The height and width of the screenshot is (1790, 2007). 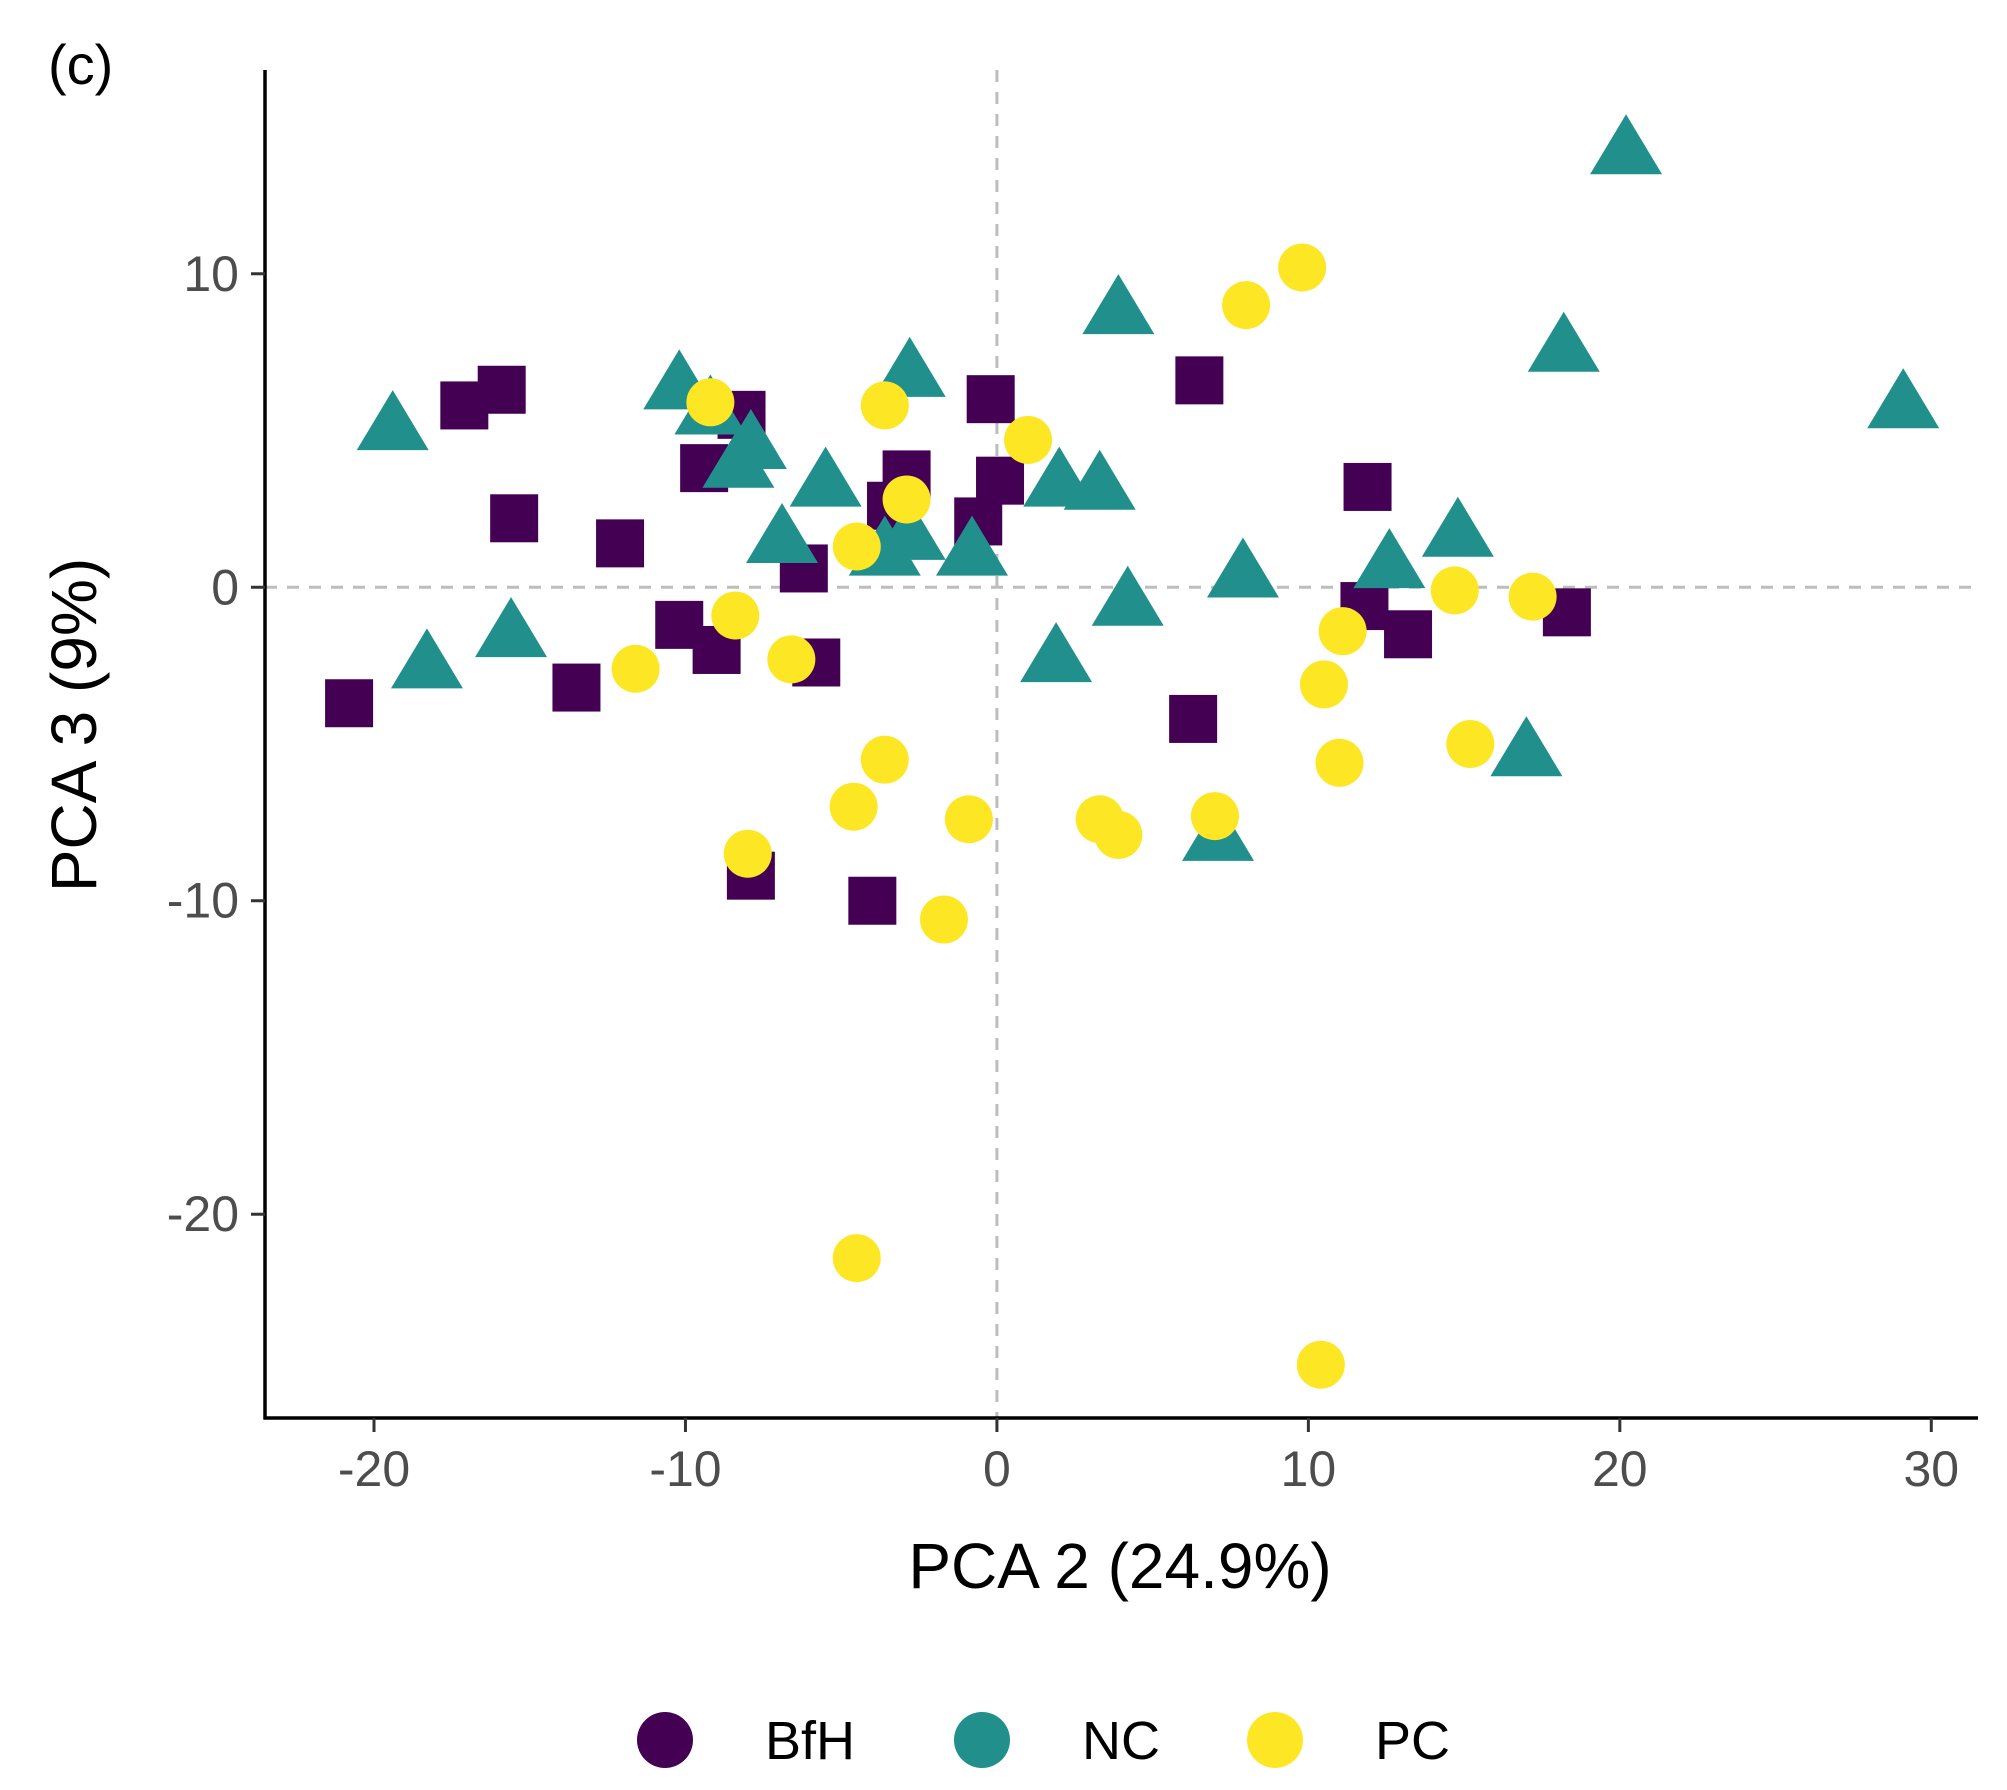 What do you see at coordinates (665, 1740) in the screenshot?
I see `legend-key-bfh` at bounding box center [665, 1740].